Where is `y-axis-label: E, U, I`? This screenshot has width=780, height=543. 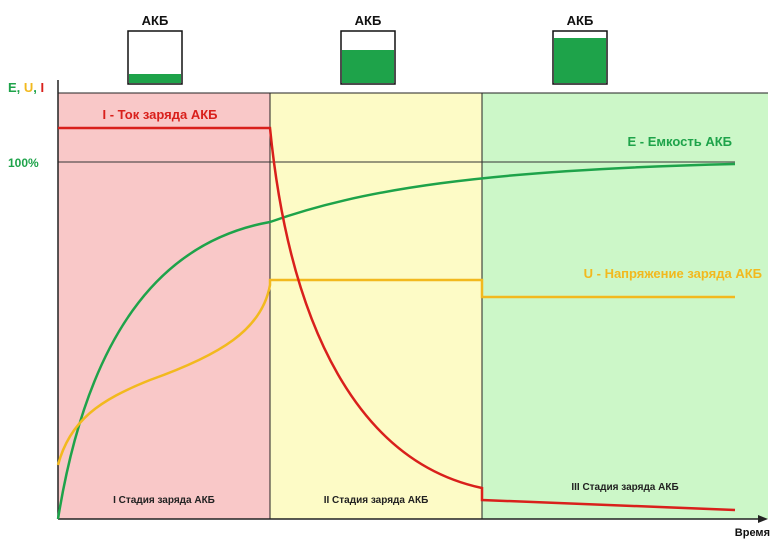
y-axis-label: E, U, I is located at coordinates (26, 87).